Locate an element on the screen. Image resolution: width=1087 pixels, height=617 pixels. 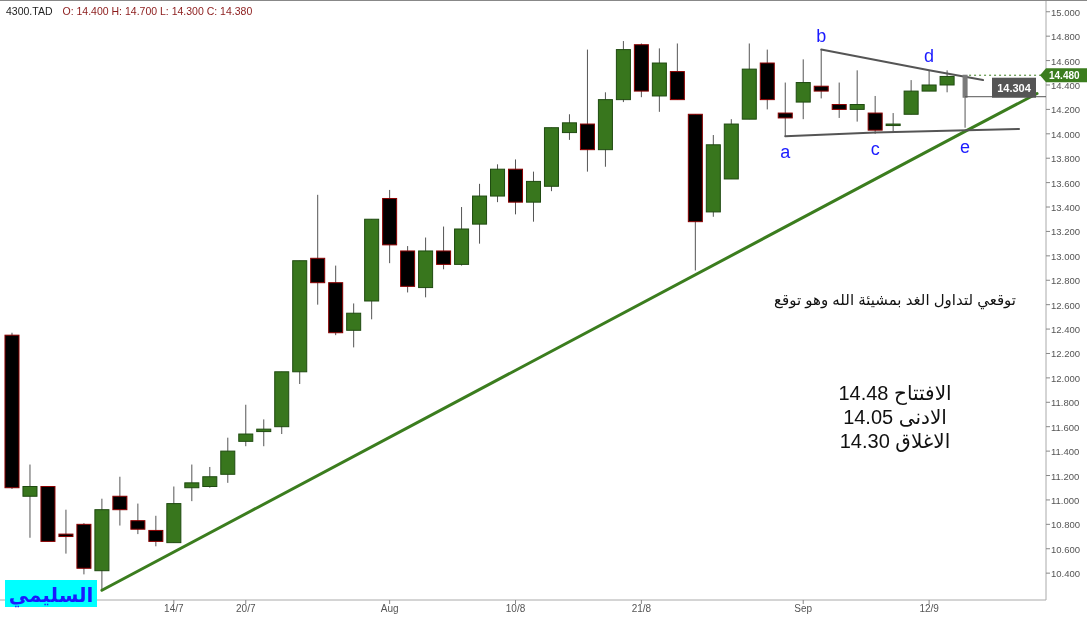
y-tick-label: 11.400 is located at coordinates (1065, 452).